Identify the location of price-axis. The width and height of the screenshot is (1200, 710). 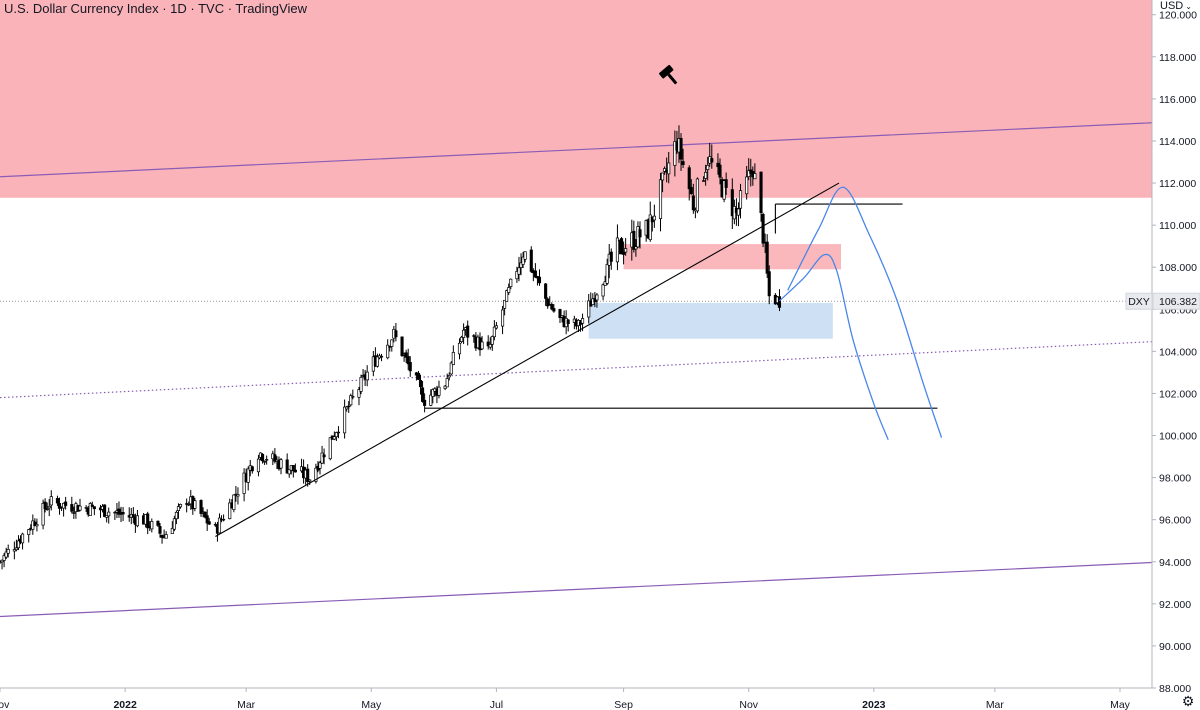
(1176, 355).